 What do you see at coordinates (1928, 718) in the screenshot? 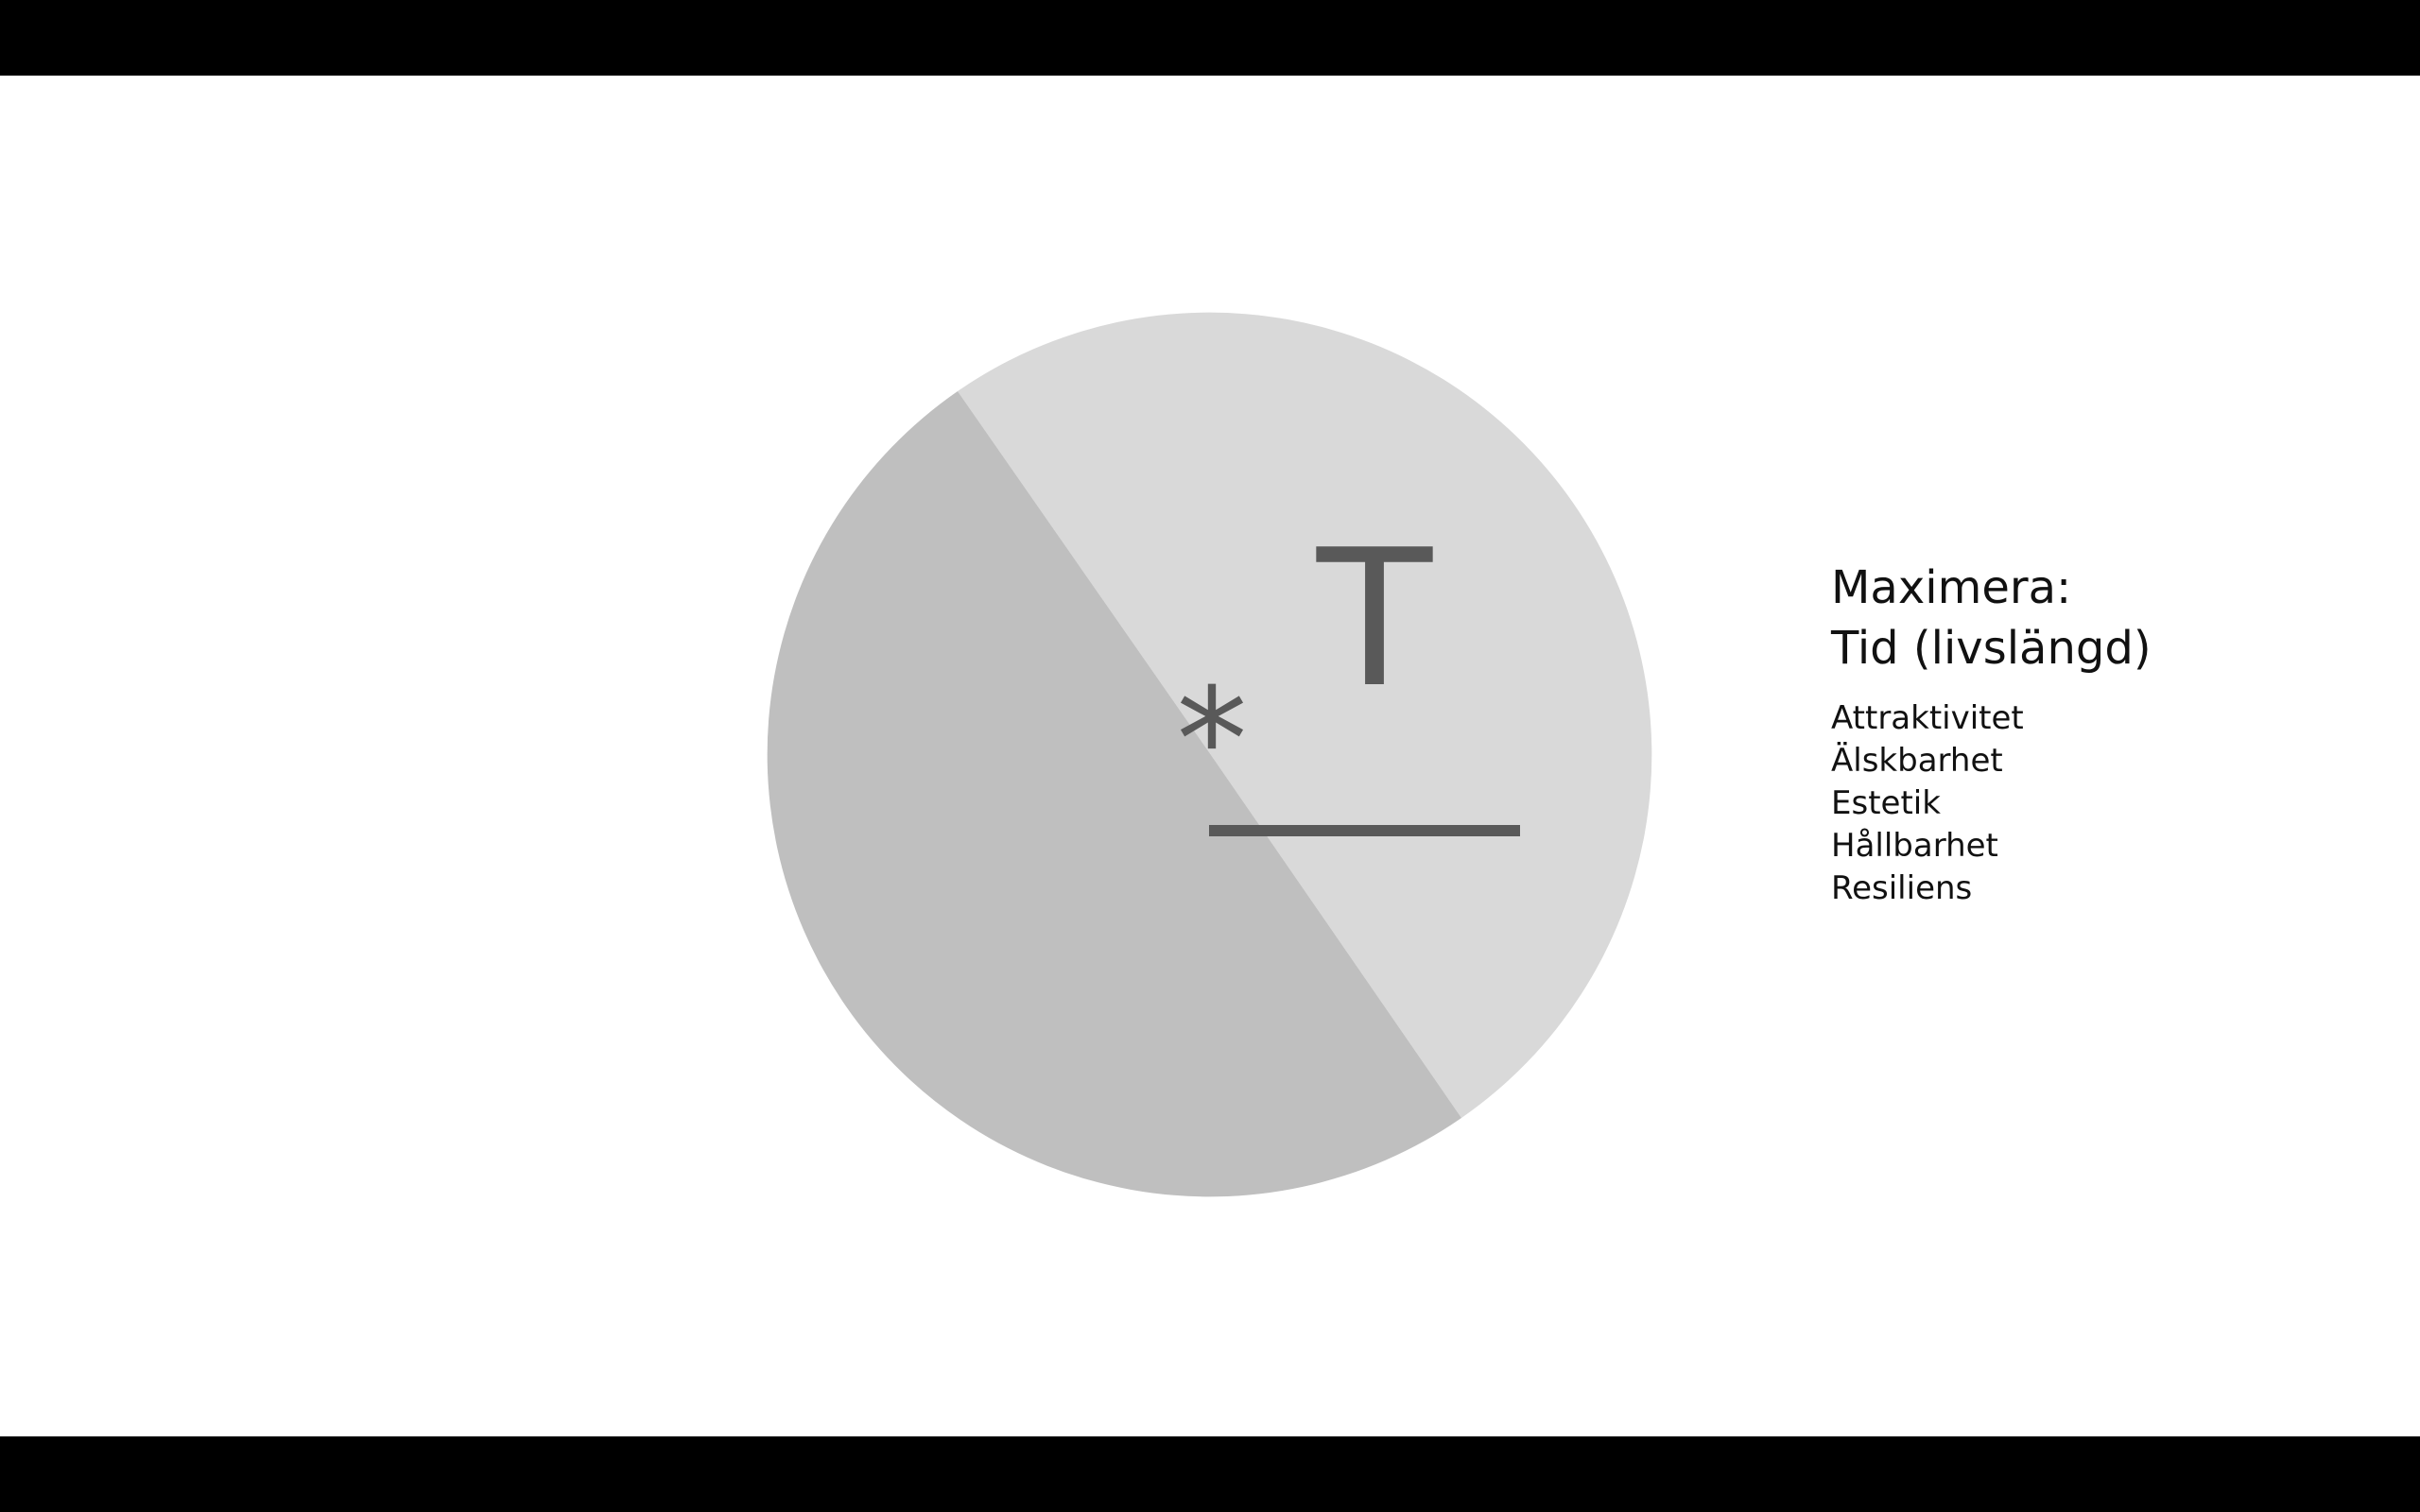
I see `list-item: Attraktivitet` at bounding box center [1928, 718].